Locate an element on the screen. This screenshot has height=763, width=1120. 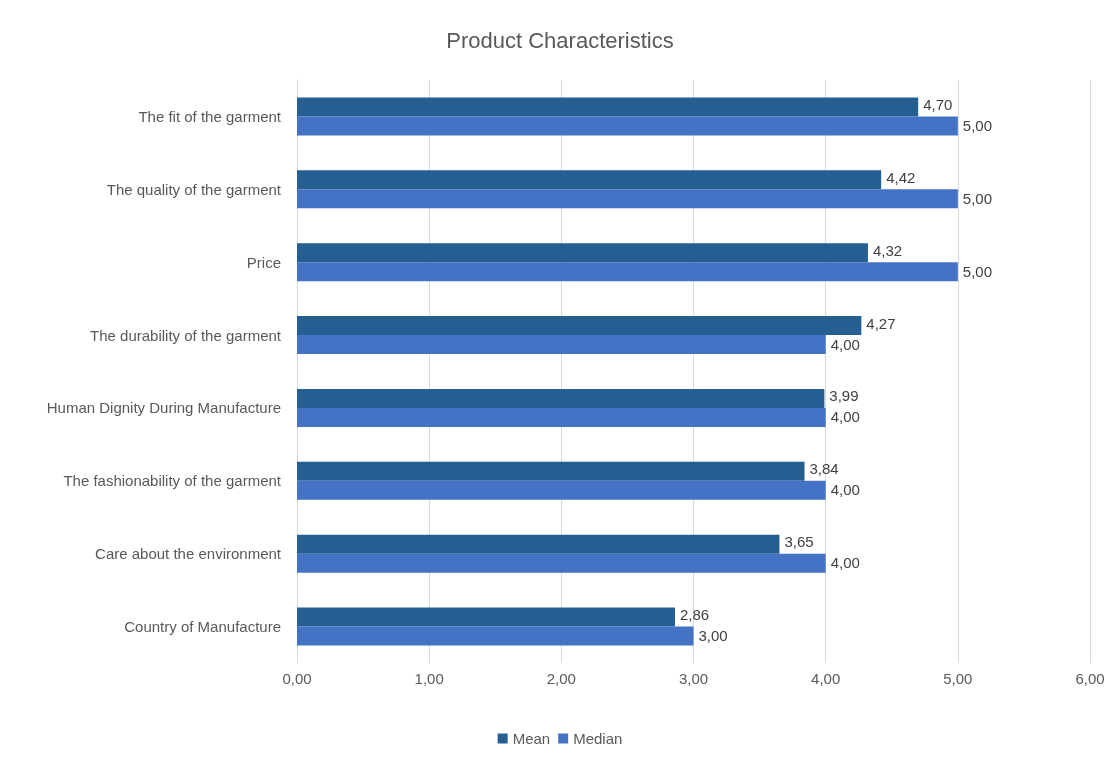
legend-label: Median is located at coordinates (598, 738).